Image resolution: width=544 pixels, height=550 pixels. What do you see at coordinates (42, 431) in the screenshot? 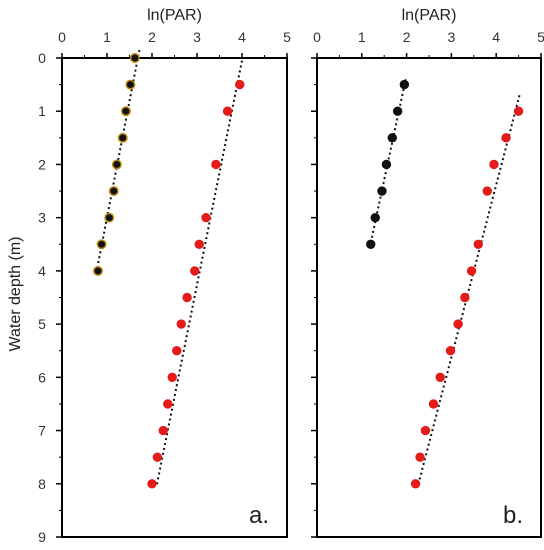
I see `y-tick-label: 7` at bounding box center [42, 431].